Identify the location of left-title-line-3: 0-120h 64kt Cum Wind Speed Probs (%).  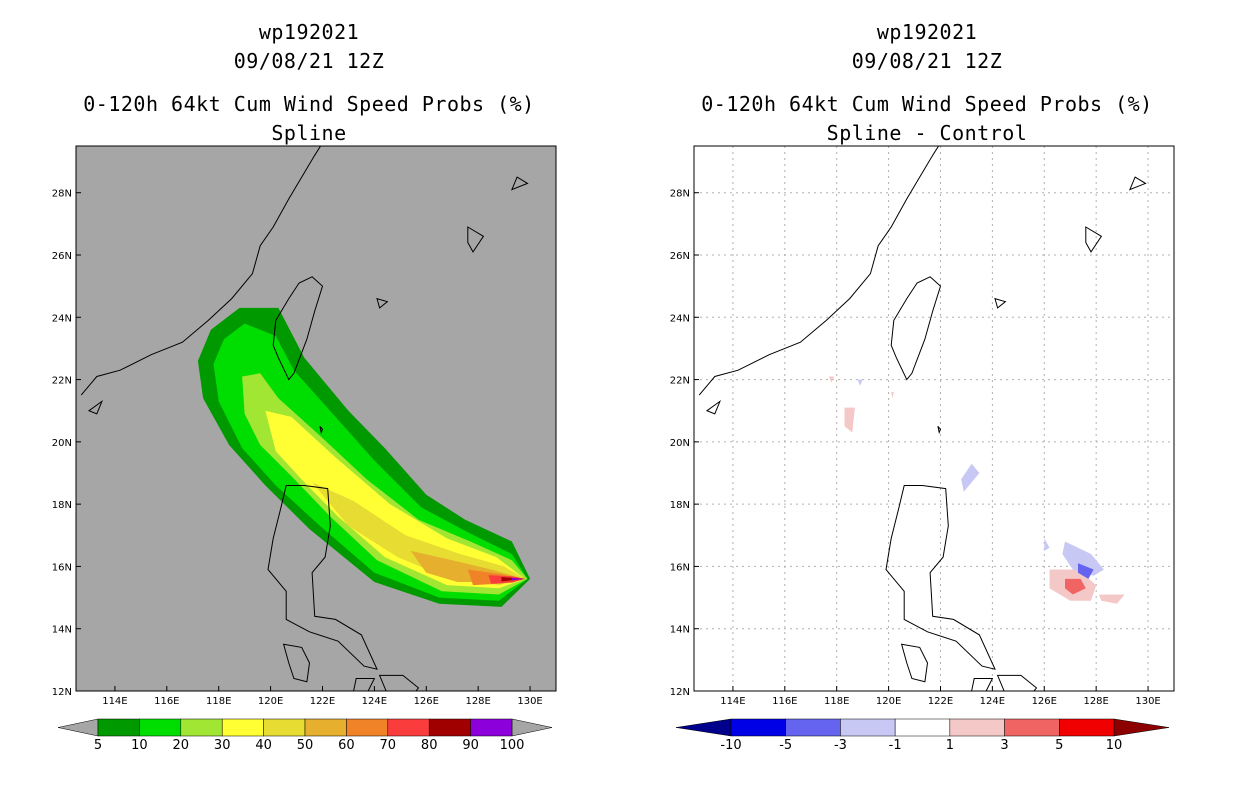
(309, 104).